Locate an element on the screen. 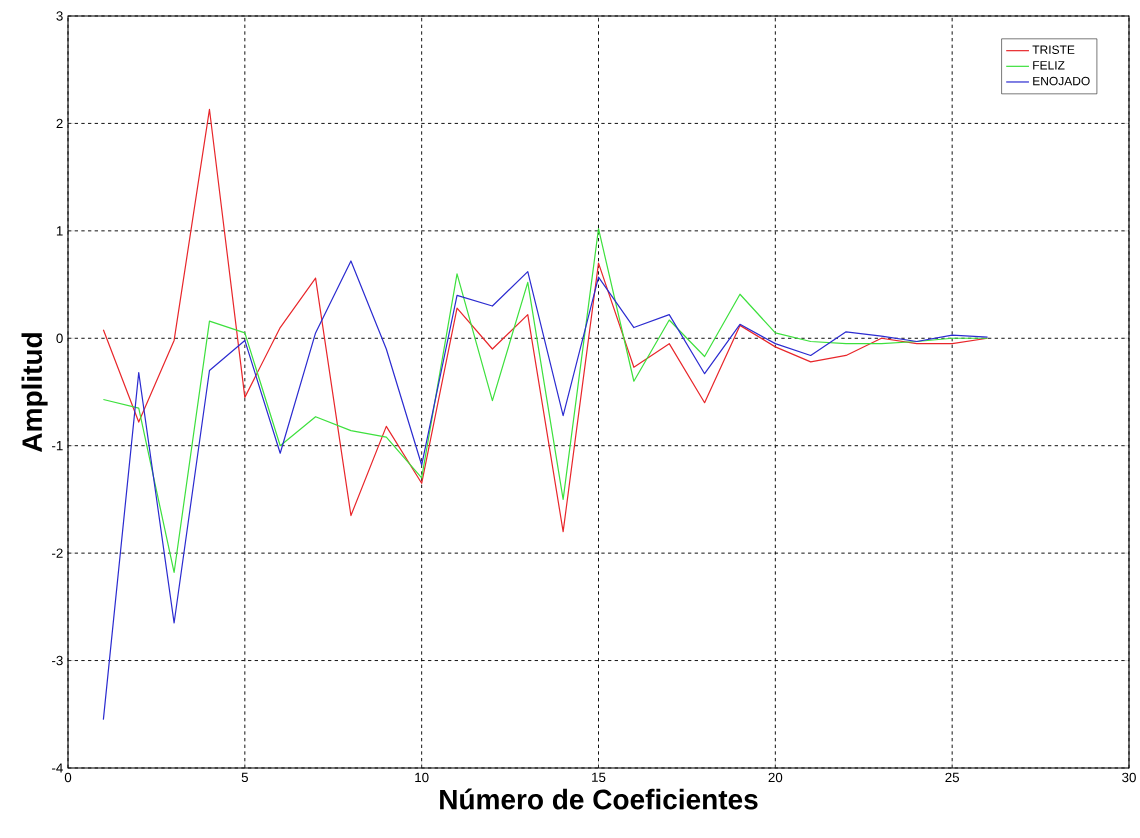  x-tick-label: 25 is located at coordinates (952, 777).